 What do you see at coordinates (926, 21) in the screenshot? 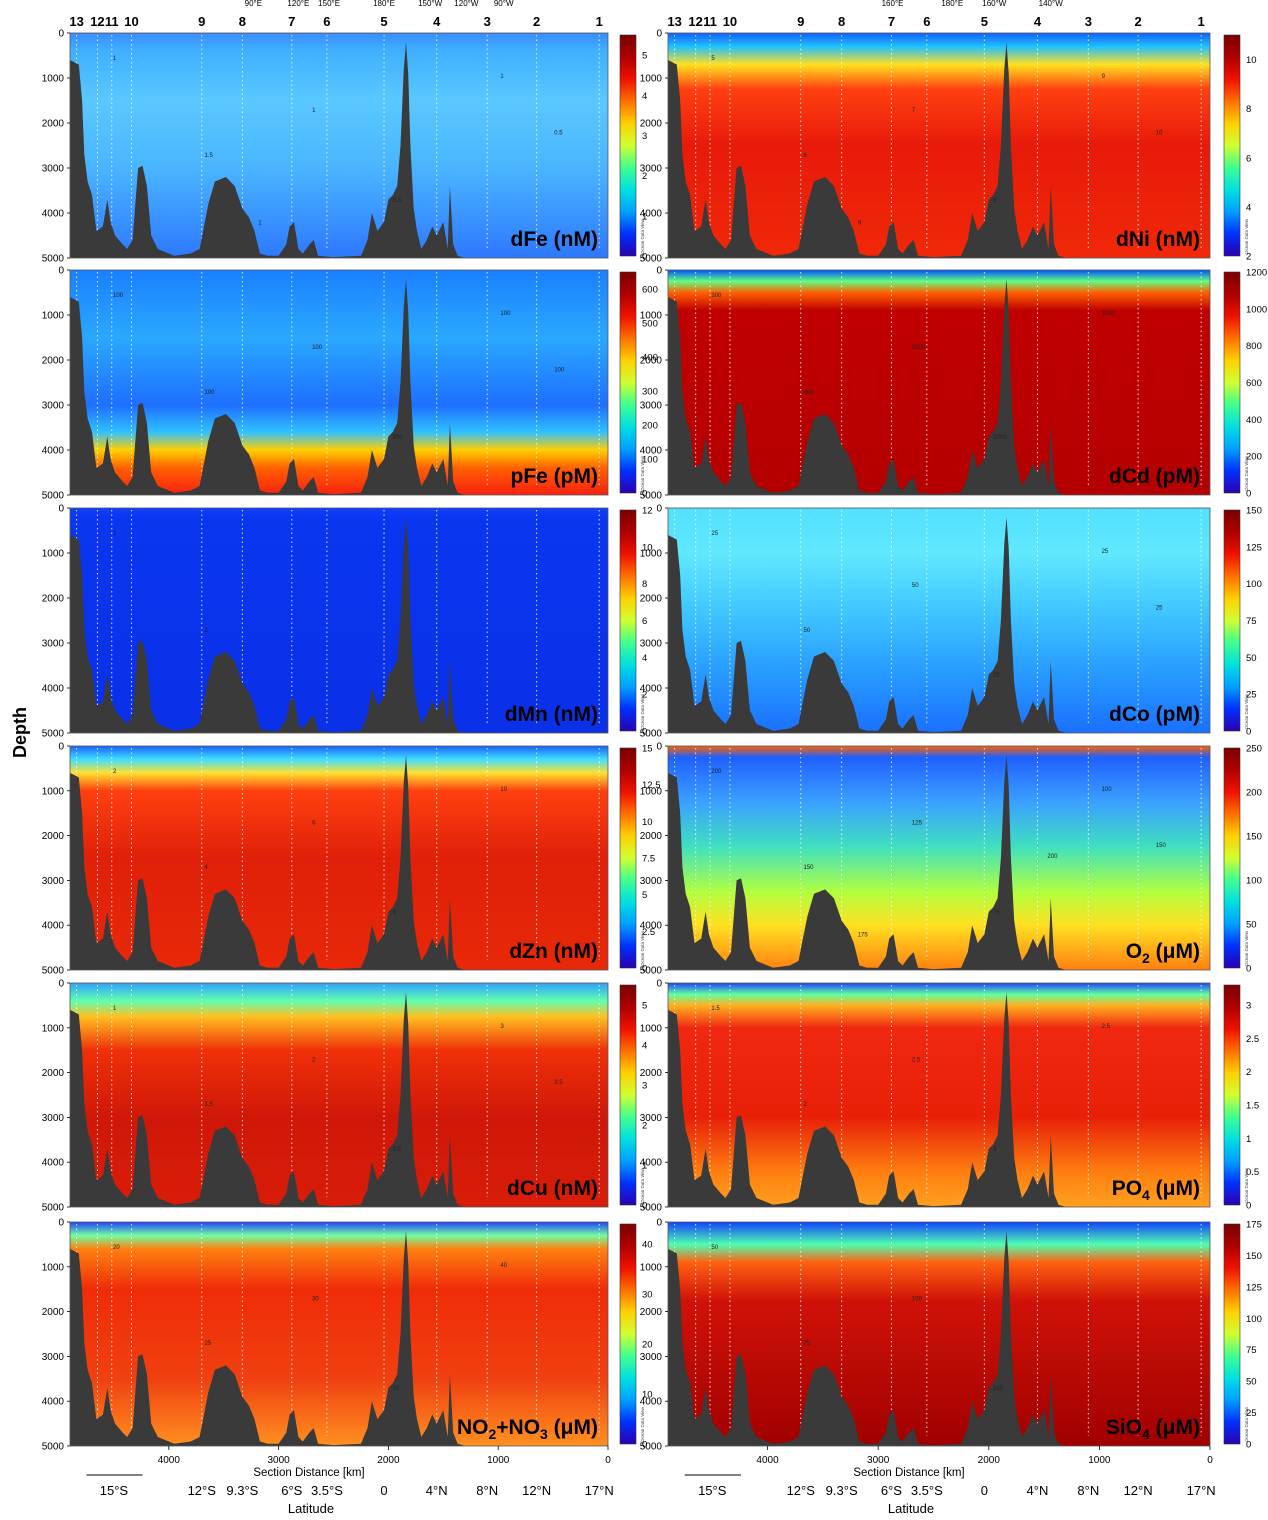
I see `station-number: 6` at bounding box center [926, 21].